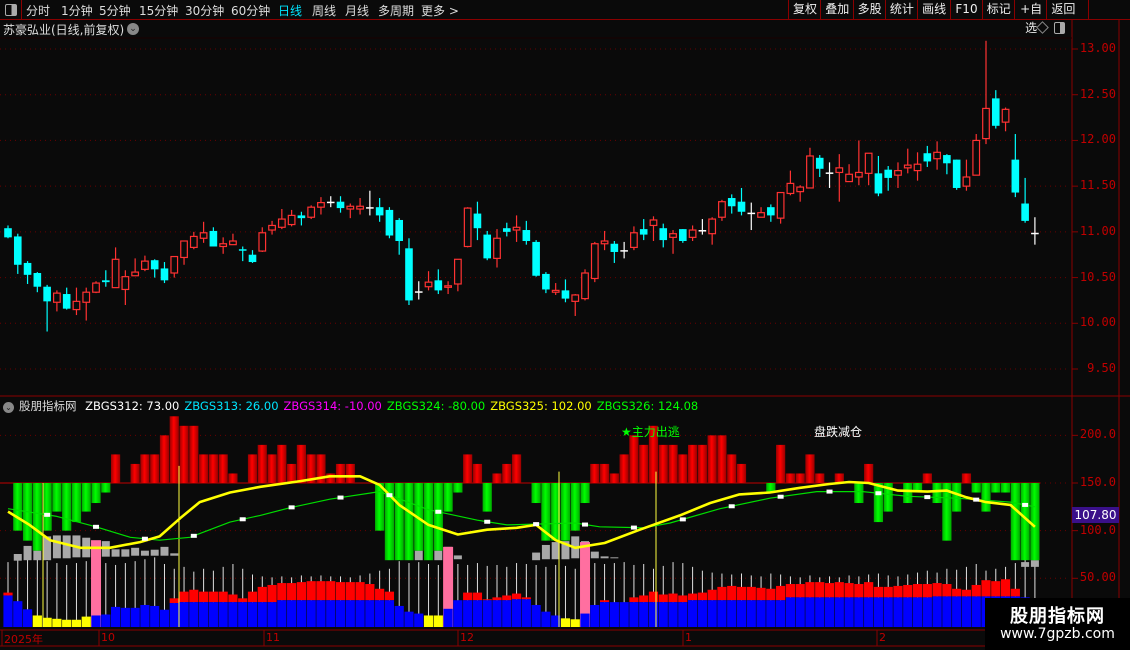 This screenshot has width=1130, height=650. What do you see at coordinates (521, 516) in the screenshot?
I see `green-line` at bounding box center [521, 516].